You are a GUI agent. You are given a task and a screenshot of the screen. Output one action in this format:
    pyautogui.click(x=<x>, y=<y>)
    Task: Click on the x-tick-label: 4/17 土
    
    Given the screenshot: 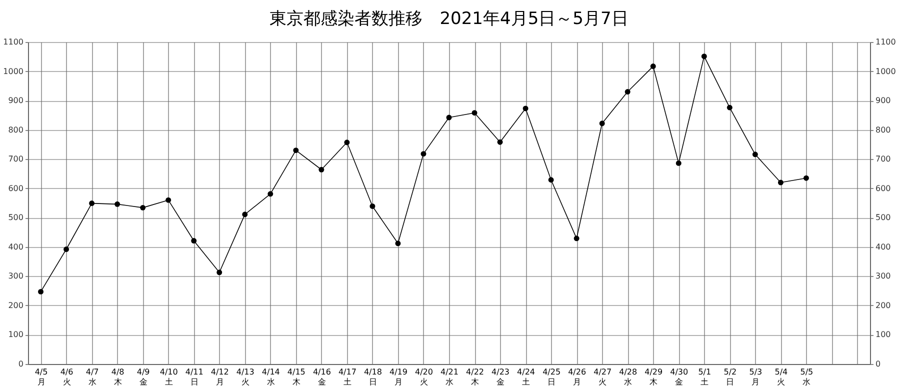 What is the action you would take?
    pyautogui.click(x=347, y=377)
    